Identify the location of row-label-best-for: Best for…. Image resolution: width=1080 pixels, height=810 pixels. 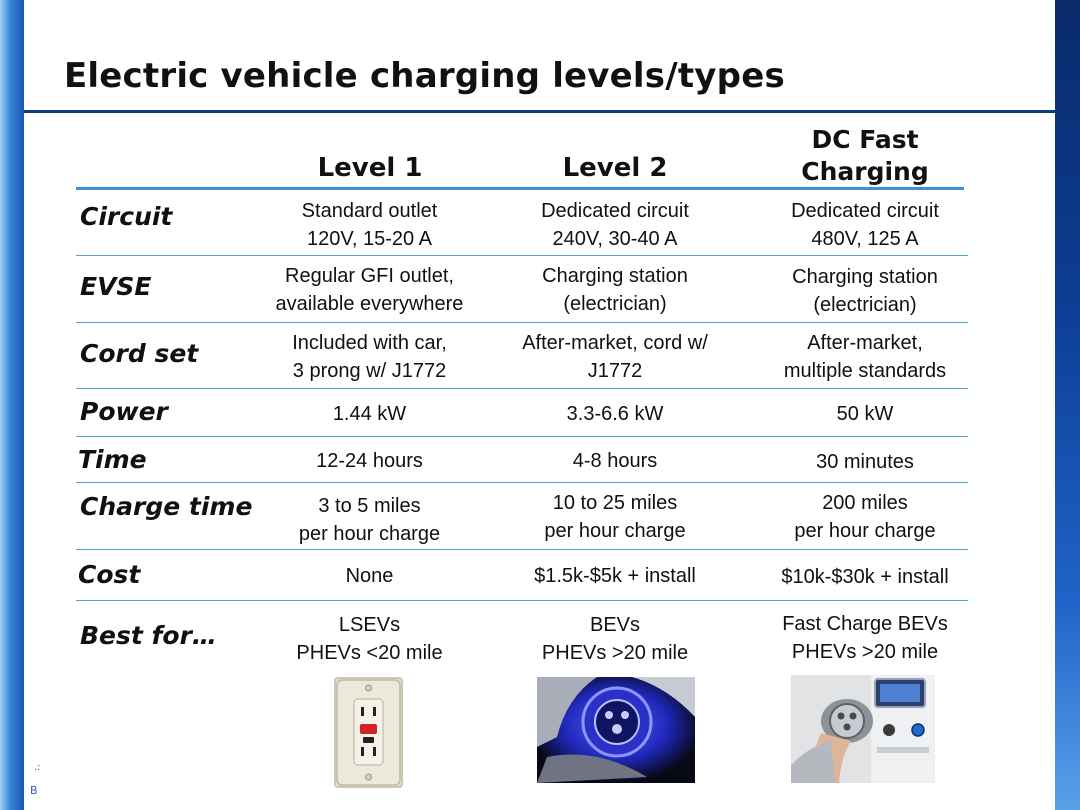
(148, 635).